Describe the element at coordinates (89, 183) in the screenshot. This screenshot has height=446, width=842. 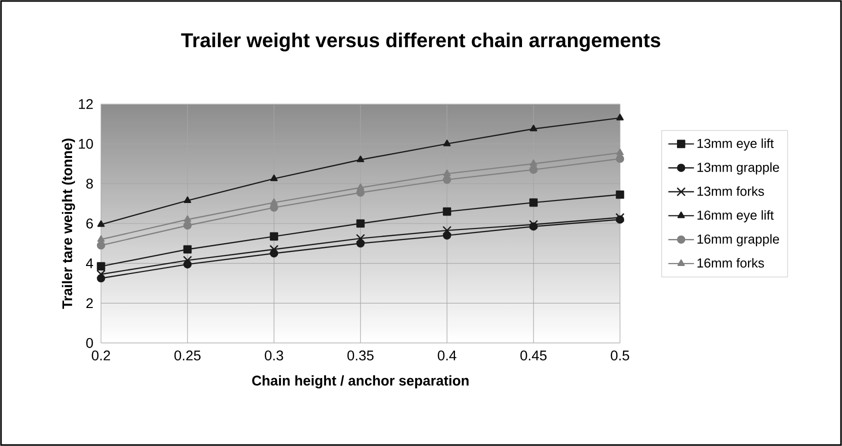
I see `y-tick-label: 8` at that location.